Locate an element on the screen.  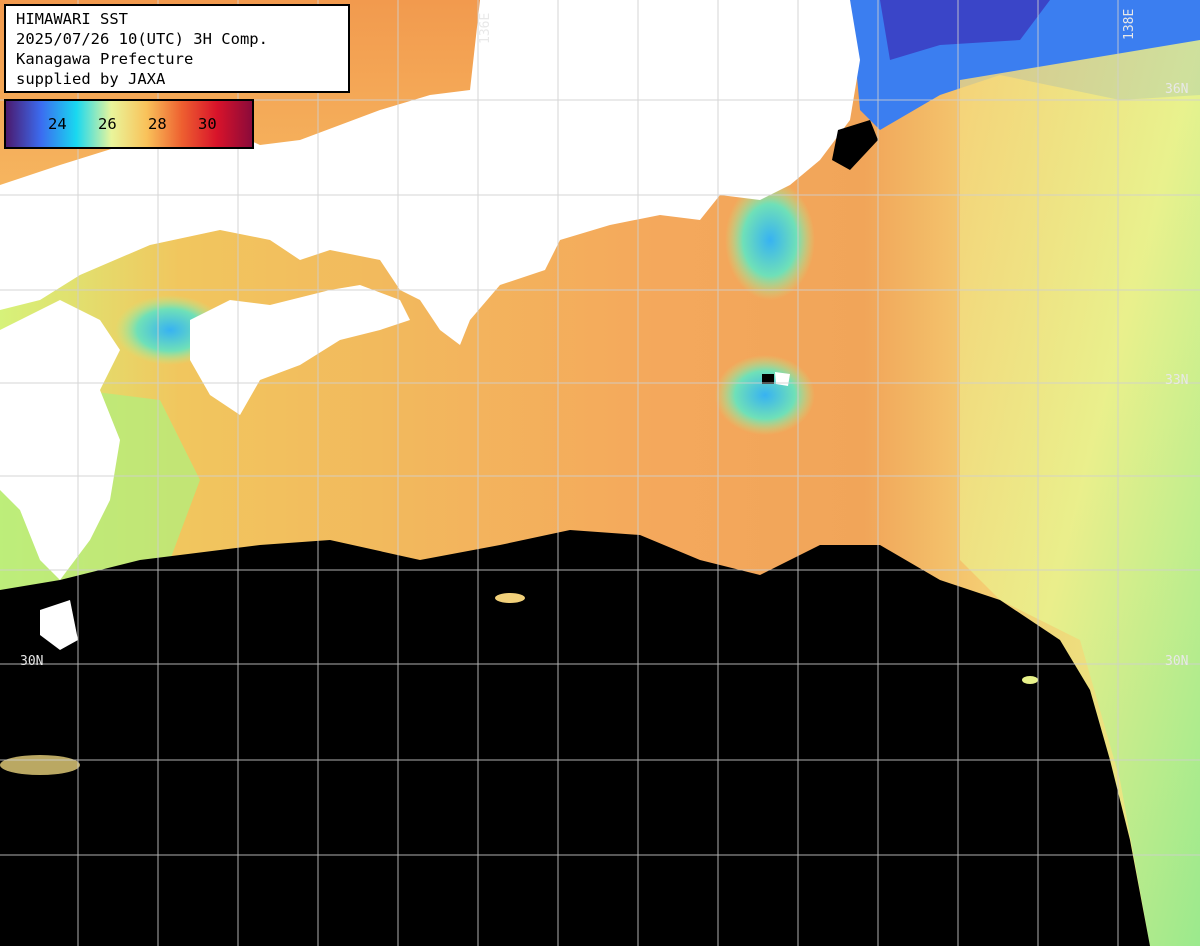
title-line-product: HIMAWARI SST is located at coordinates (72, 19).